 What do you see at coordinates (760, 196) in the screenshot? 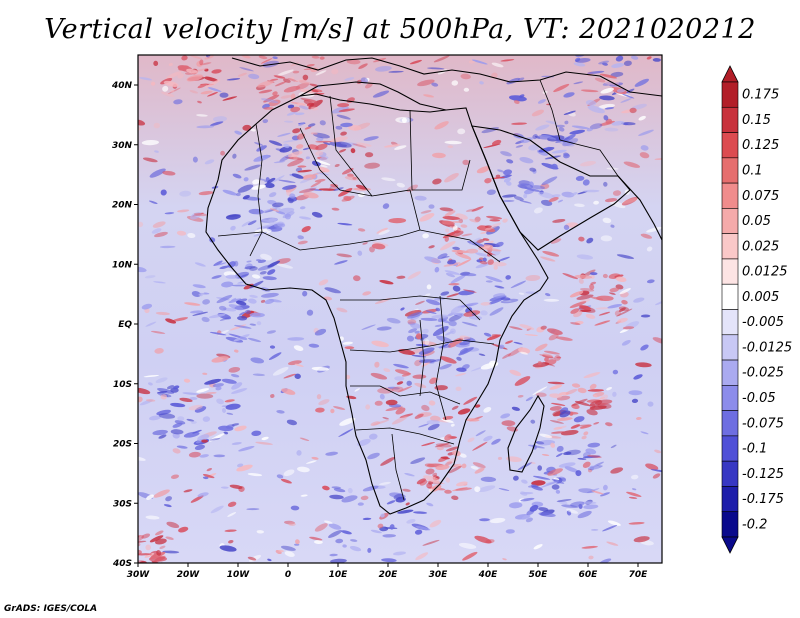
I see `colorbar-label: 0.075` at bounding box center [760, 196].